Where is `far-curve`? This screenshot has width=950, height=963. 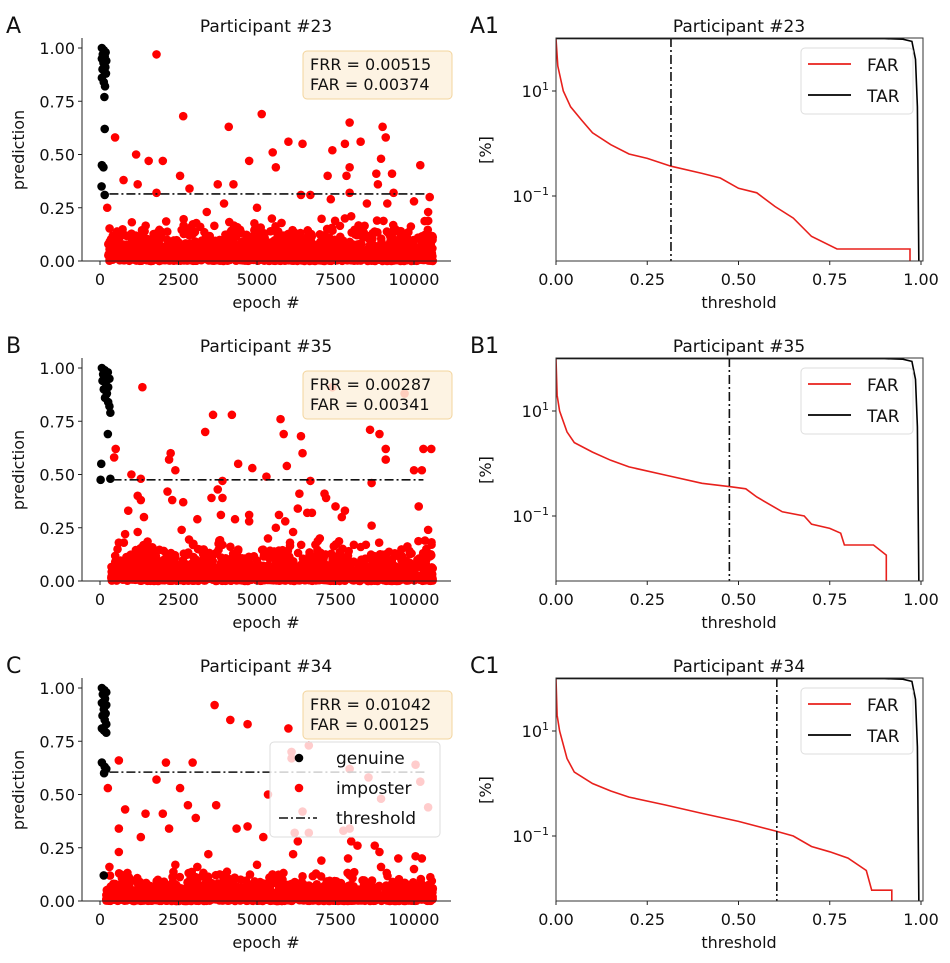
far-curve is located at coordinates (724, 789).